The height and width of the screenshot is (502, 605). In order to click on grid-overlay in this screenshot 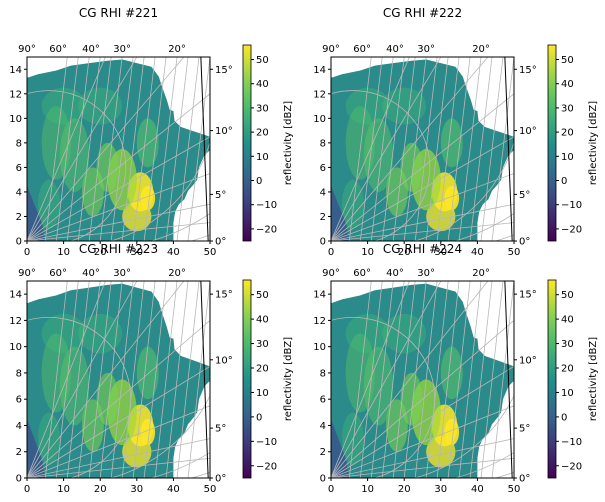, I will do `click(422, 149)`.